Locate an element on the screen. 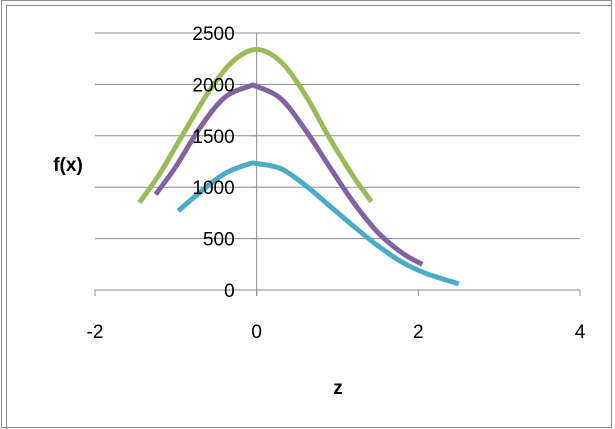  y-tick-label: 2500 is located at coordinates (213, 34).